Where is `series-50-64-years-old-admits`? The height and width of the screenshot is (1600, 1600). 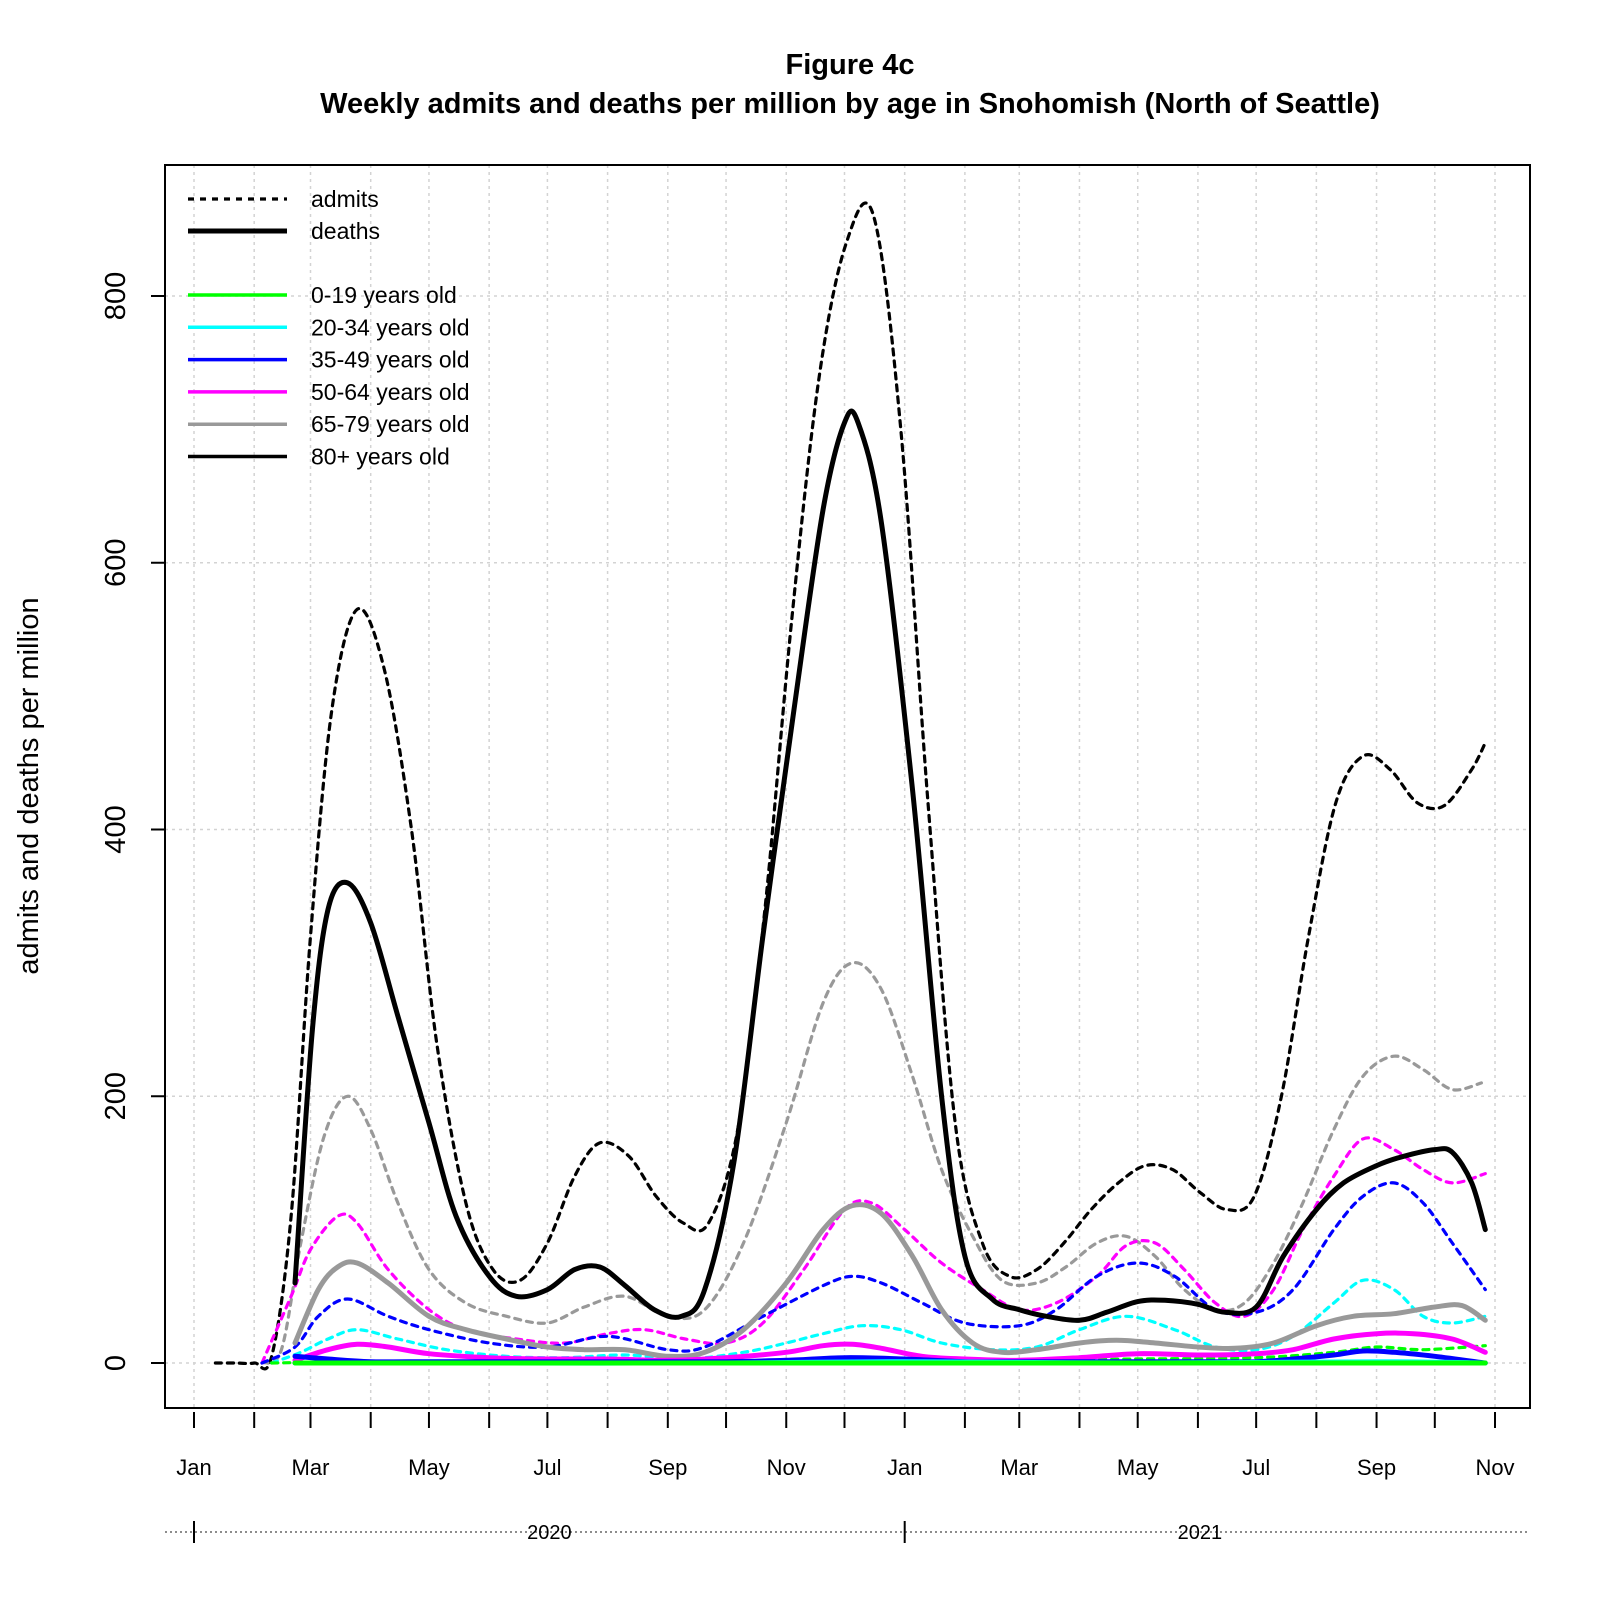 series-50-64-years-old-admits is located at coordinates (873, 1250).